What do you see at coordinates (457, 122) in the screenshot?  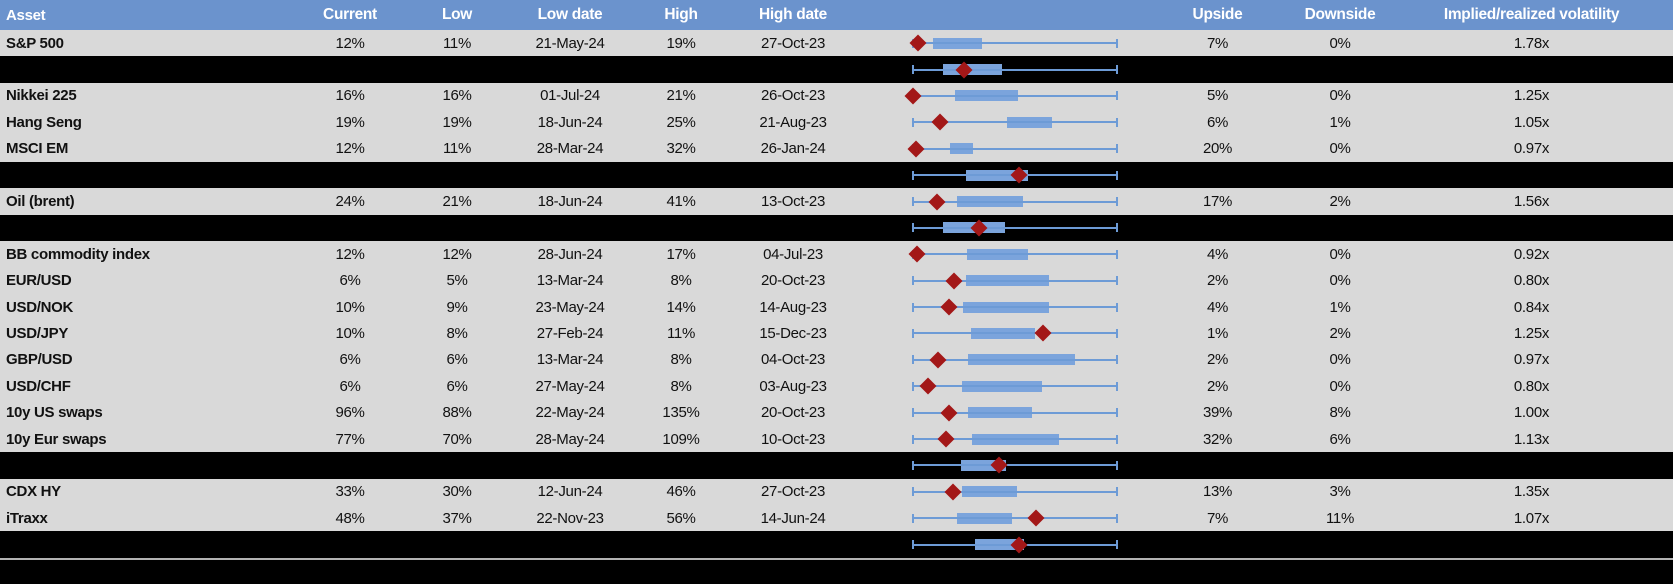 I see `low-value: 19%` at bounding box center [457, 122].